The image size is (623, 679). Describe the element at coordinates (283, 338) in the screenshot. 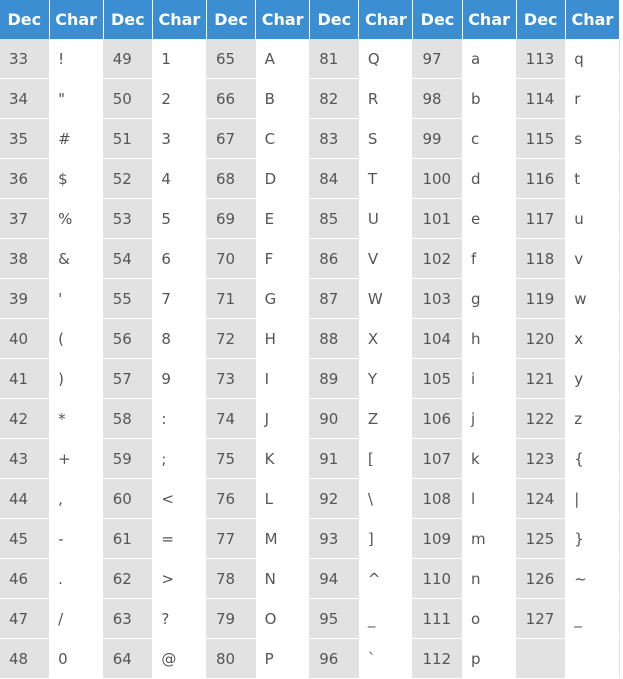

I see `char-cell: H` at that location.